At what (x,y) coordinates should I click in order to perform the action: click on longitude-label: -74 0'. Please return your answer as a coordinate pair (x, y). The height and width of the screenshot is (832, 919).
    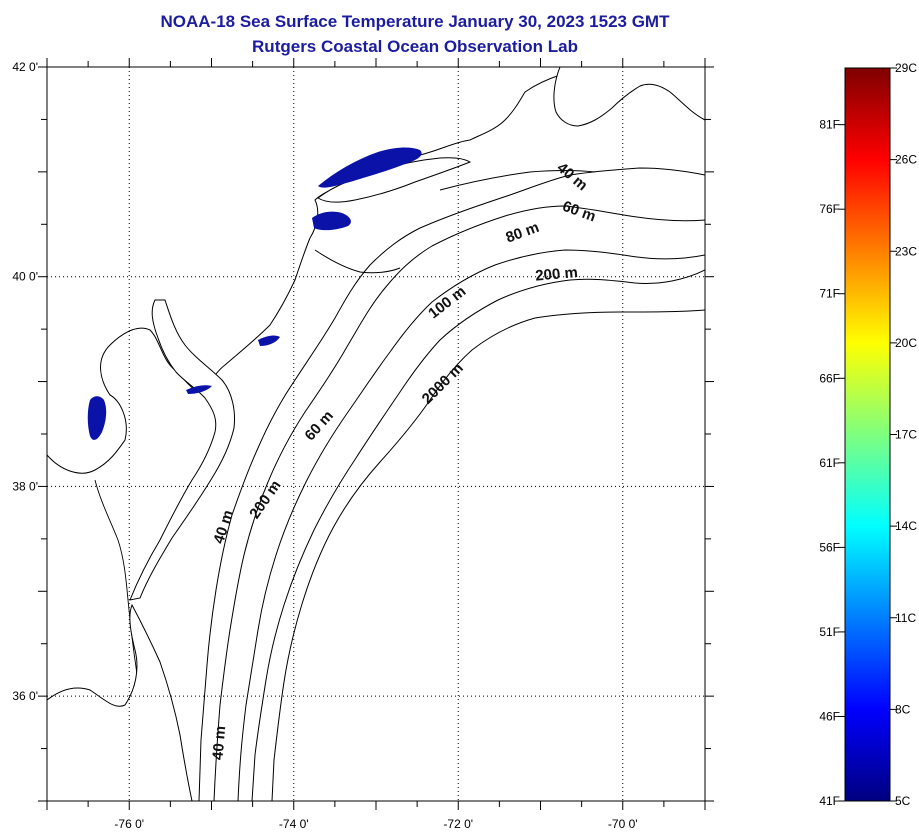
    Looking at the image, I should click on (294, 824).